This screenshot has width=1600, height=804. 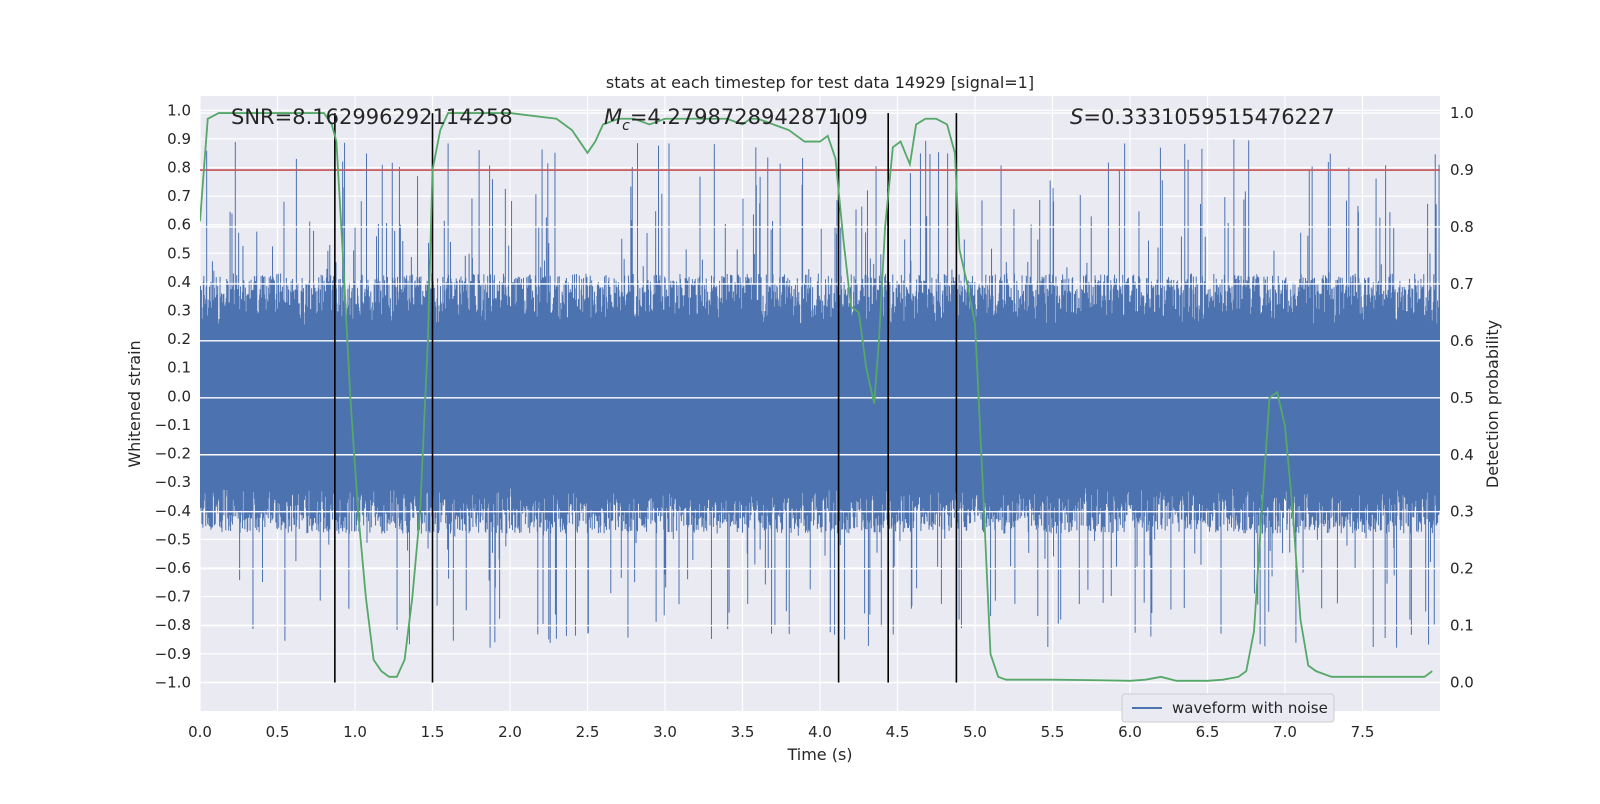 I want to click on legend: waveform with noise, so click(x=1228, y=708).